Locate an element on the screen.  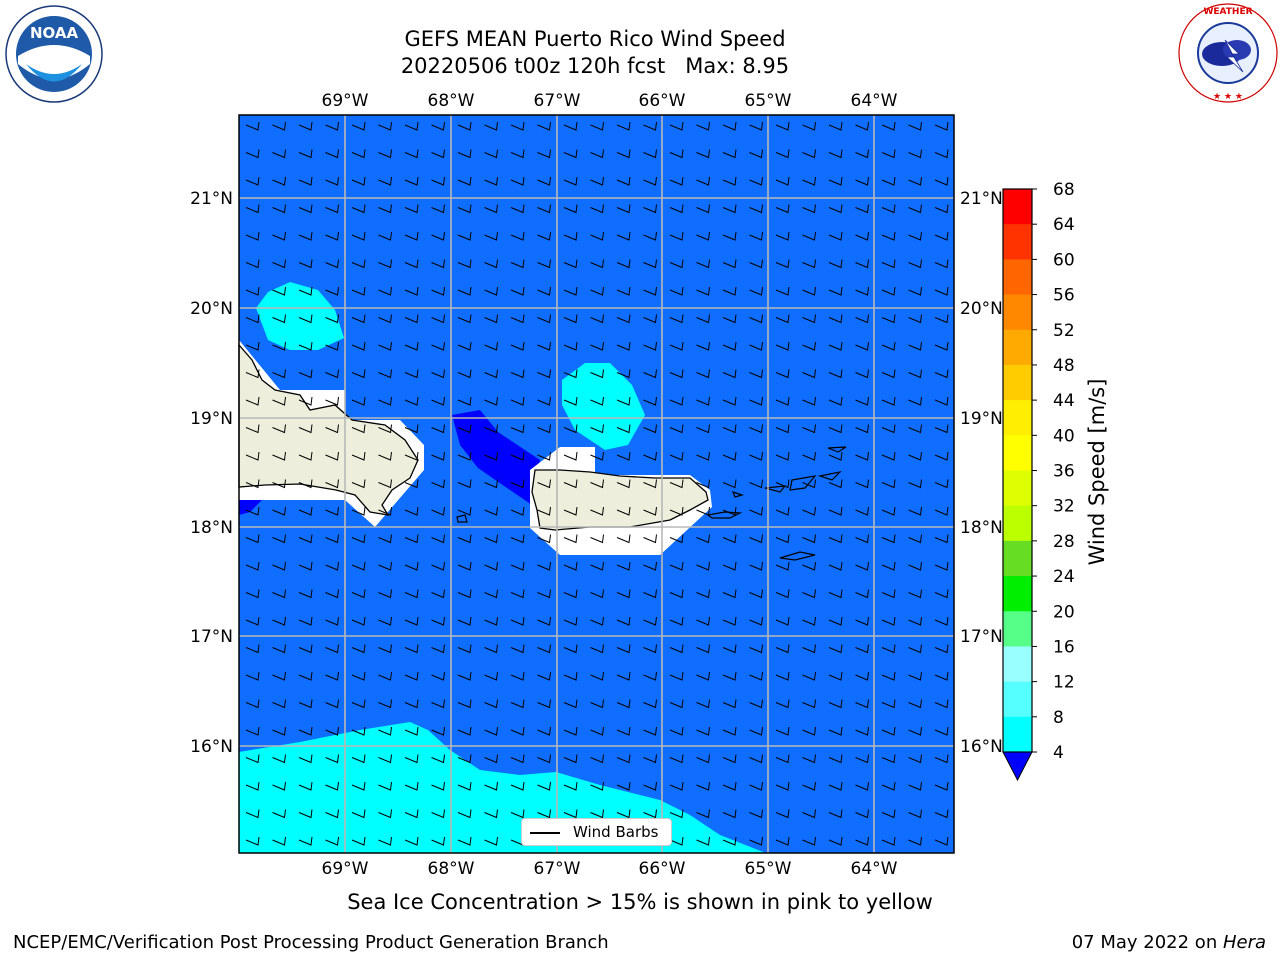
lon-tick-top: 68°W is located at coordinates (451, 101).